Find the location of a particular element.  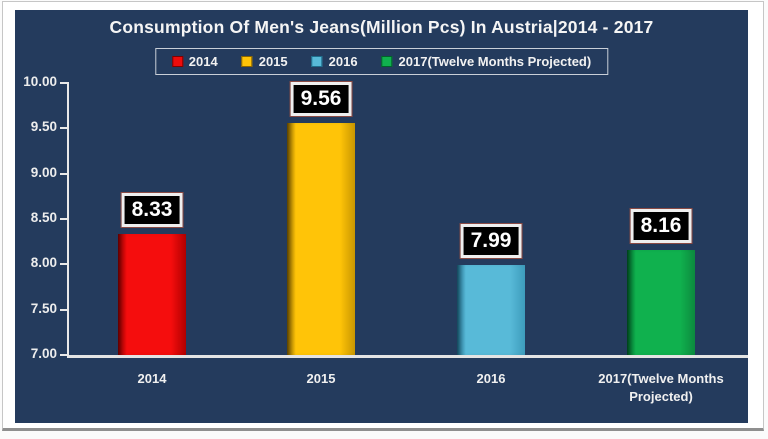

y-axis-tick-label: 10.00 is located at coordinates (40, 81).